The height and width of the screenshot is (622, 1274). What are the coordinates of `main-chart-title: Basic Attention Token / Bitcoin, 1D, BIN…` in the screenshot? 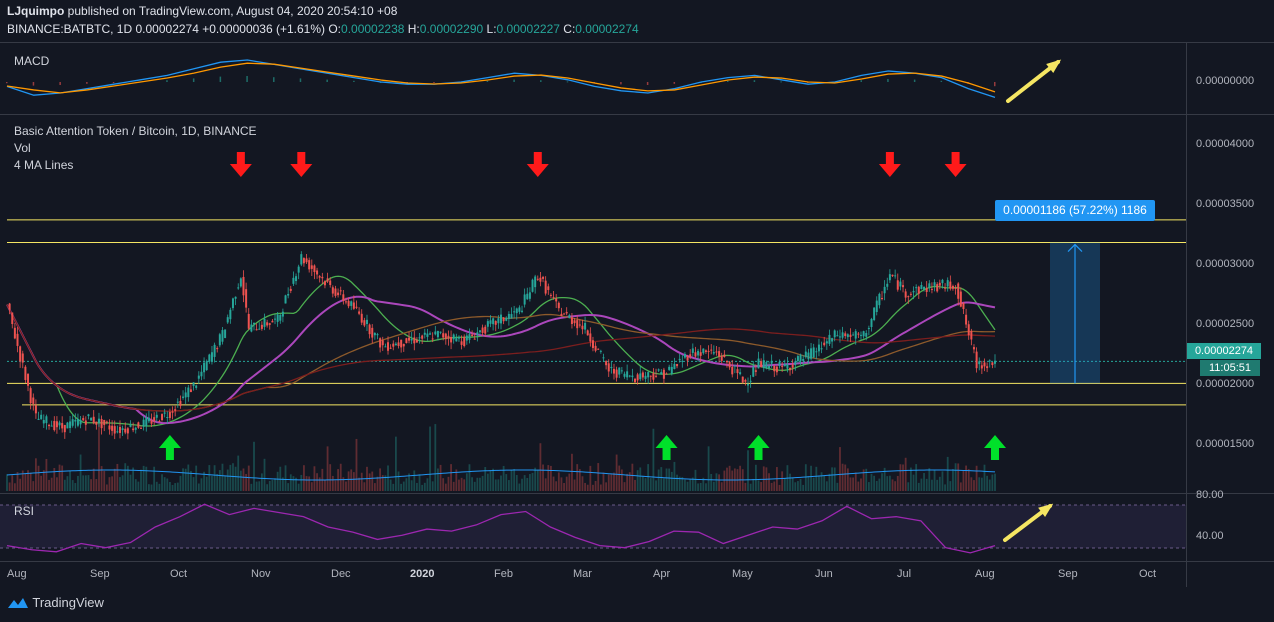 It's located at (135, 131).